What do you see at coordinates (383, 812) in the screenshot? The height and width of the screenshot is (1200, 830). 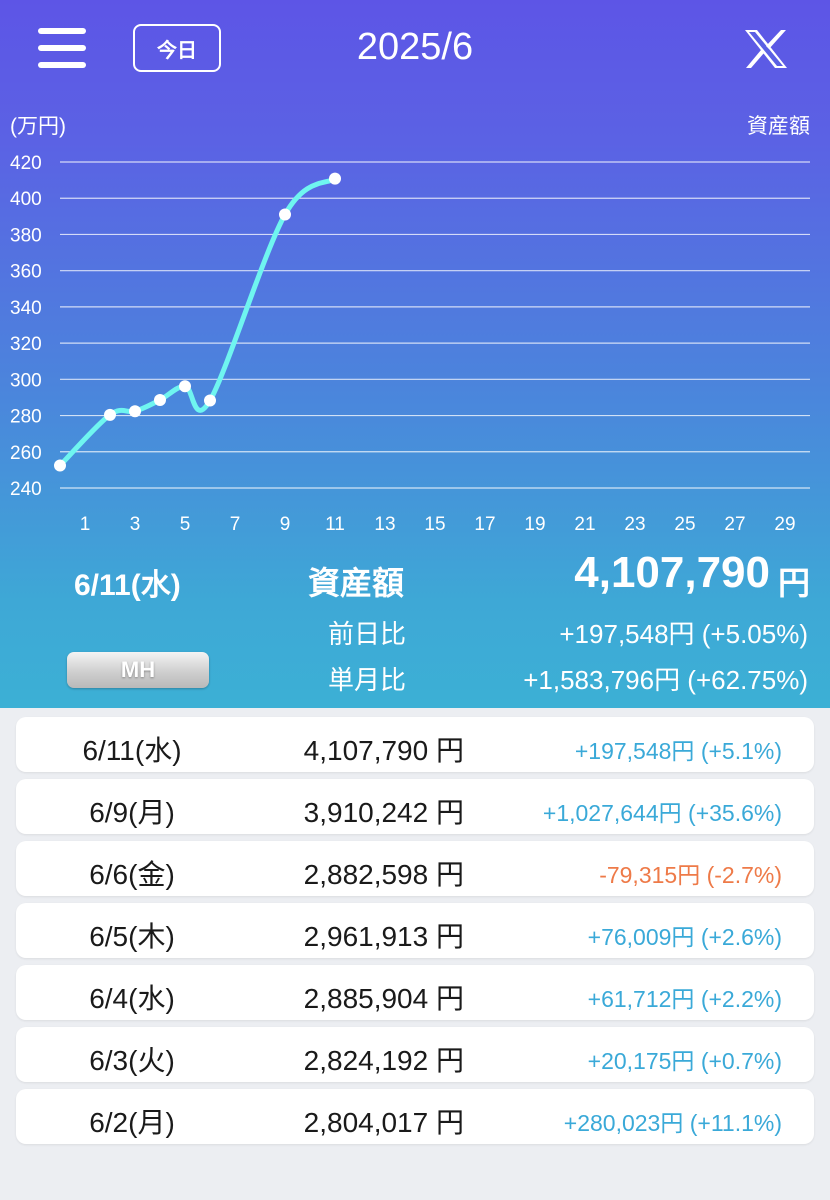 I see `row-amount: 3,910,242 円` at bounding box center [383, 812].